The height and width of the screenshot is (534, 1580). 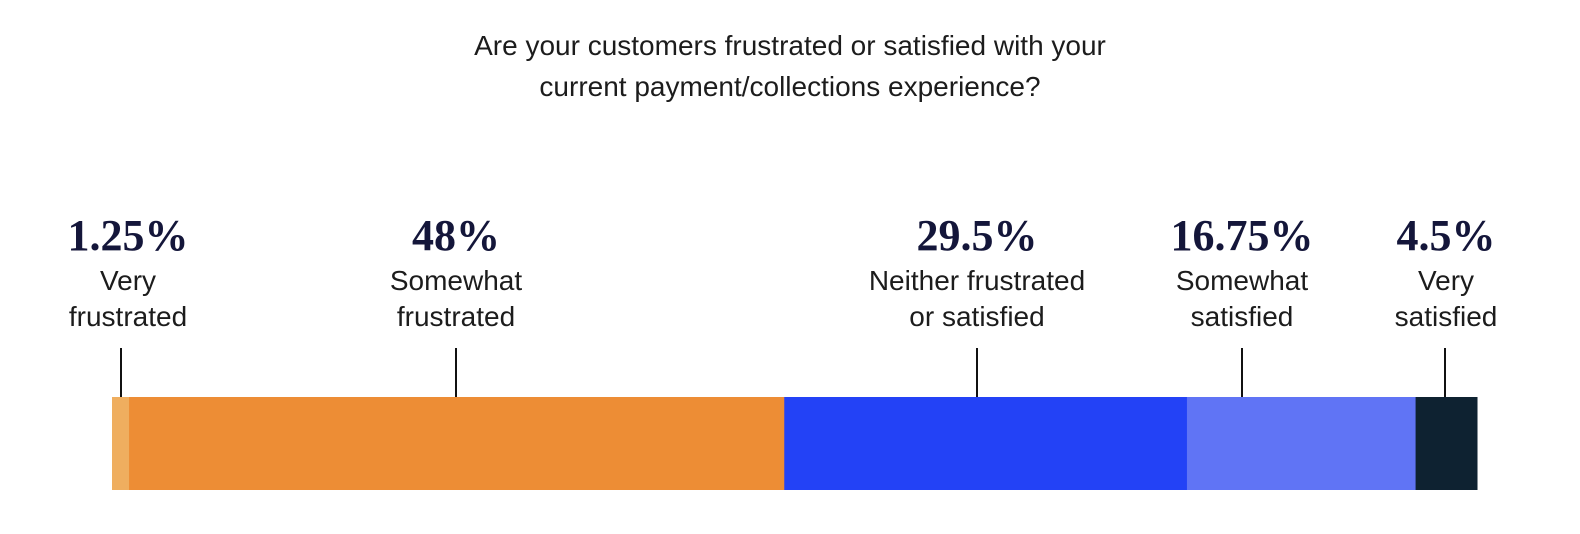 I want to click on bar-segment-somewhat-frustrated, so click(x=457, y=443).